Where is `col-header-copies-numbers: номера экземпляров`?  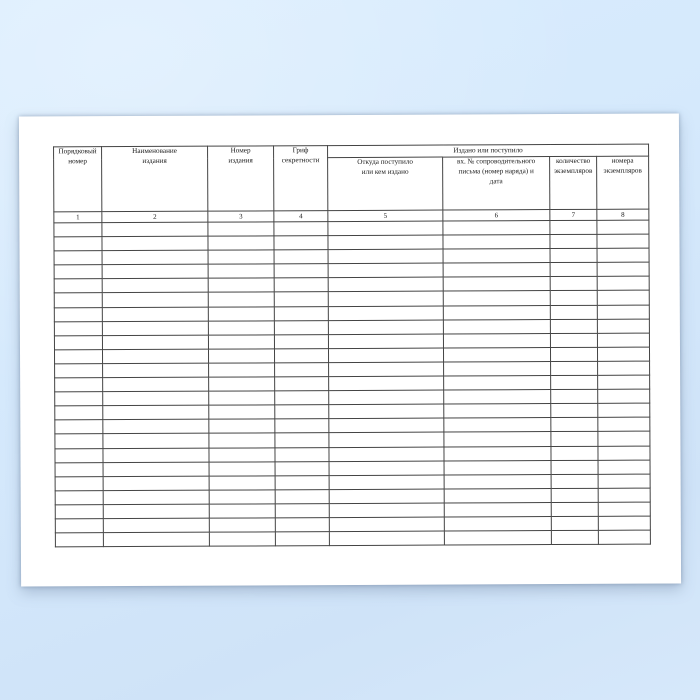 col-header-copies-numbers: номера экземпляров is located at coordinates (622, 183).